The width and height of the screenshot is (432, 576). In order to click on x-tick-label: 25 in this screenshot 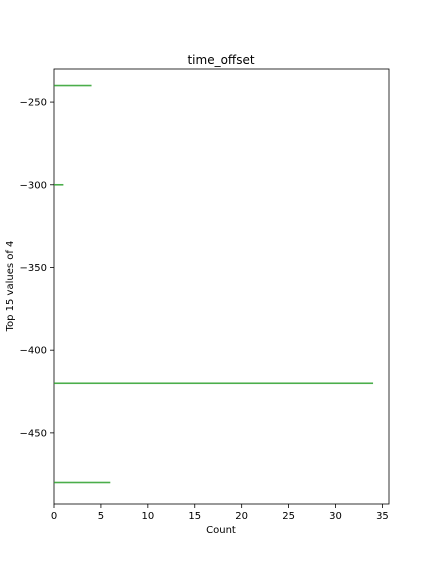, I will do `click(288, 516)`.